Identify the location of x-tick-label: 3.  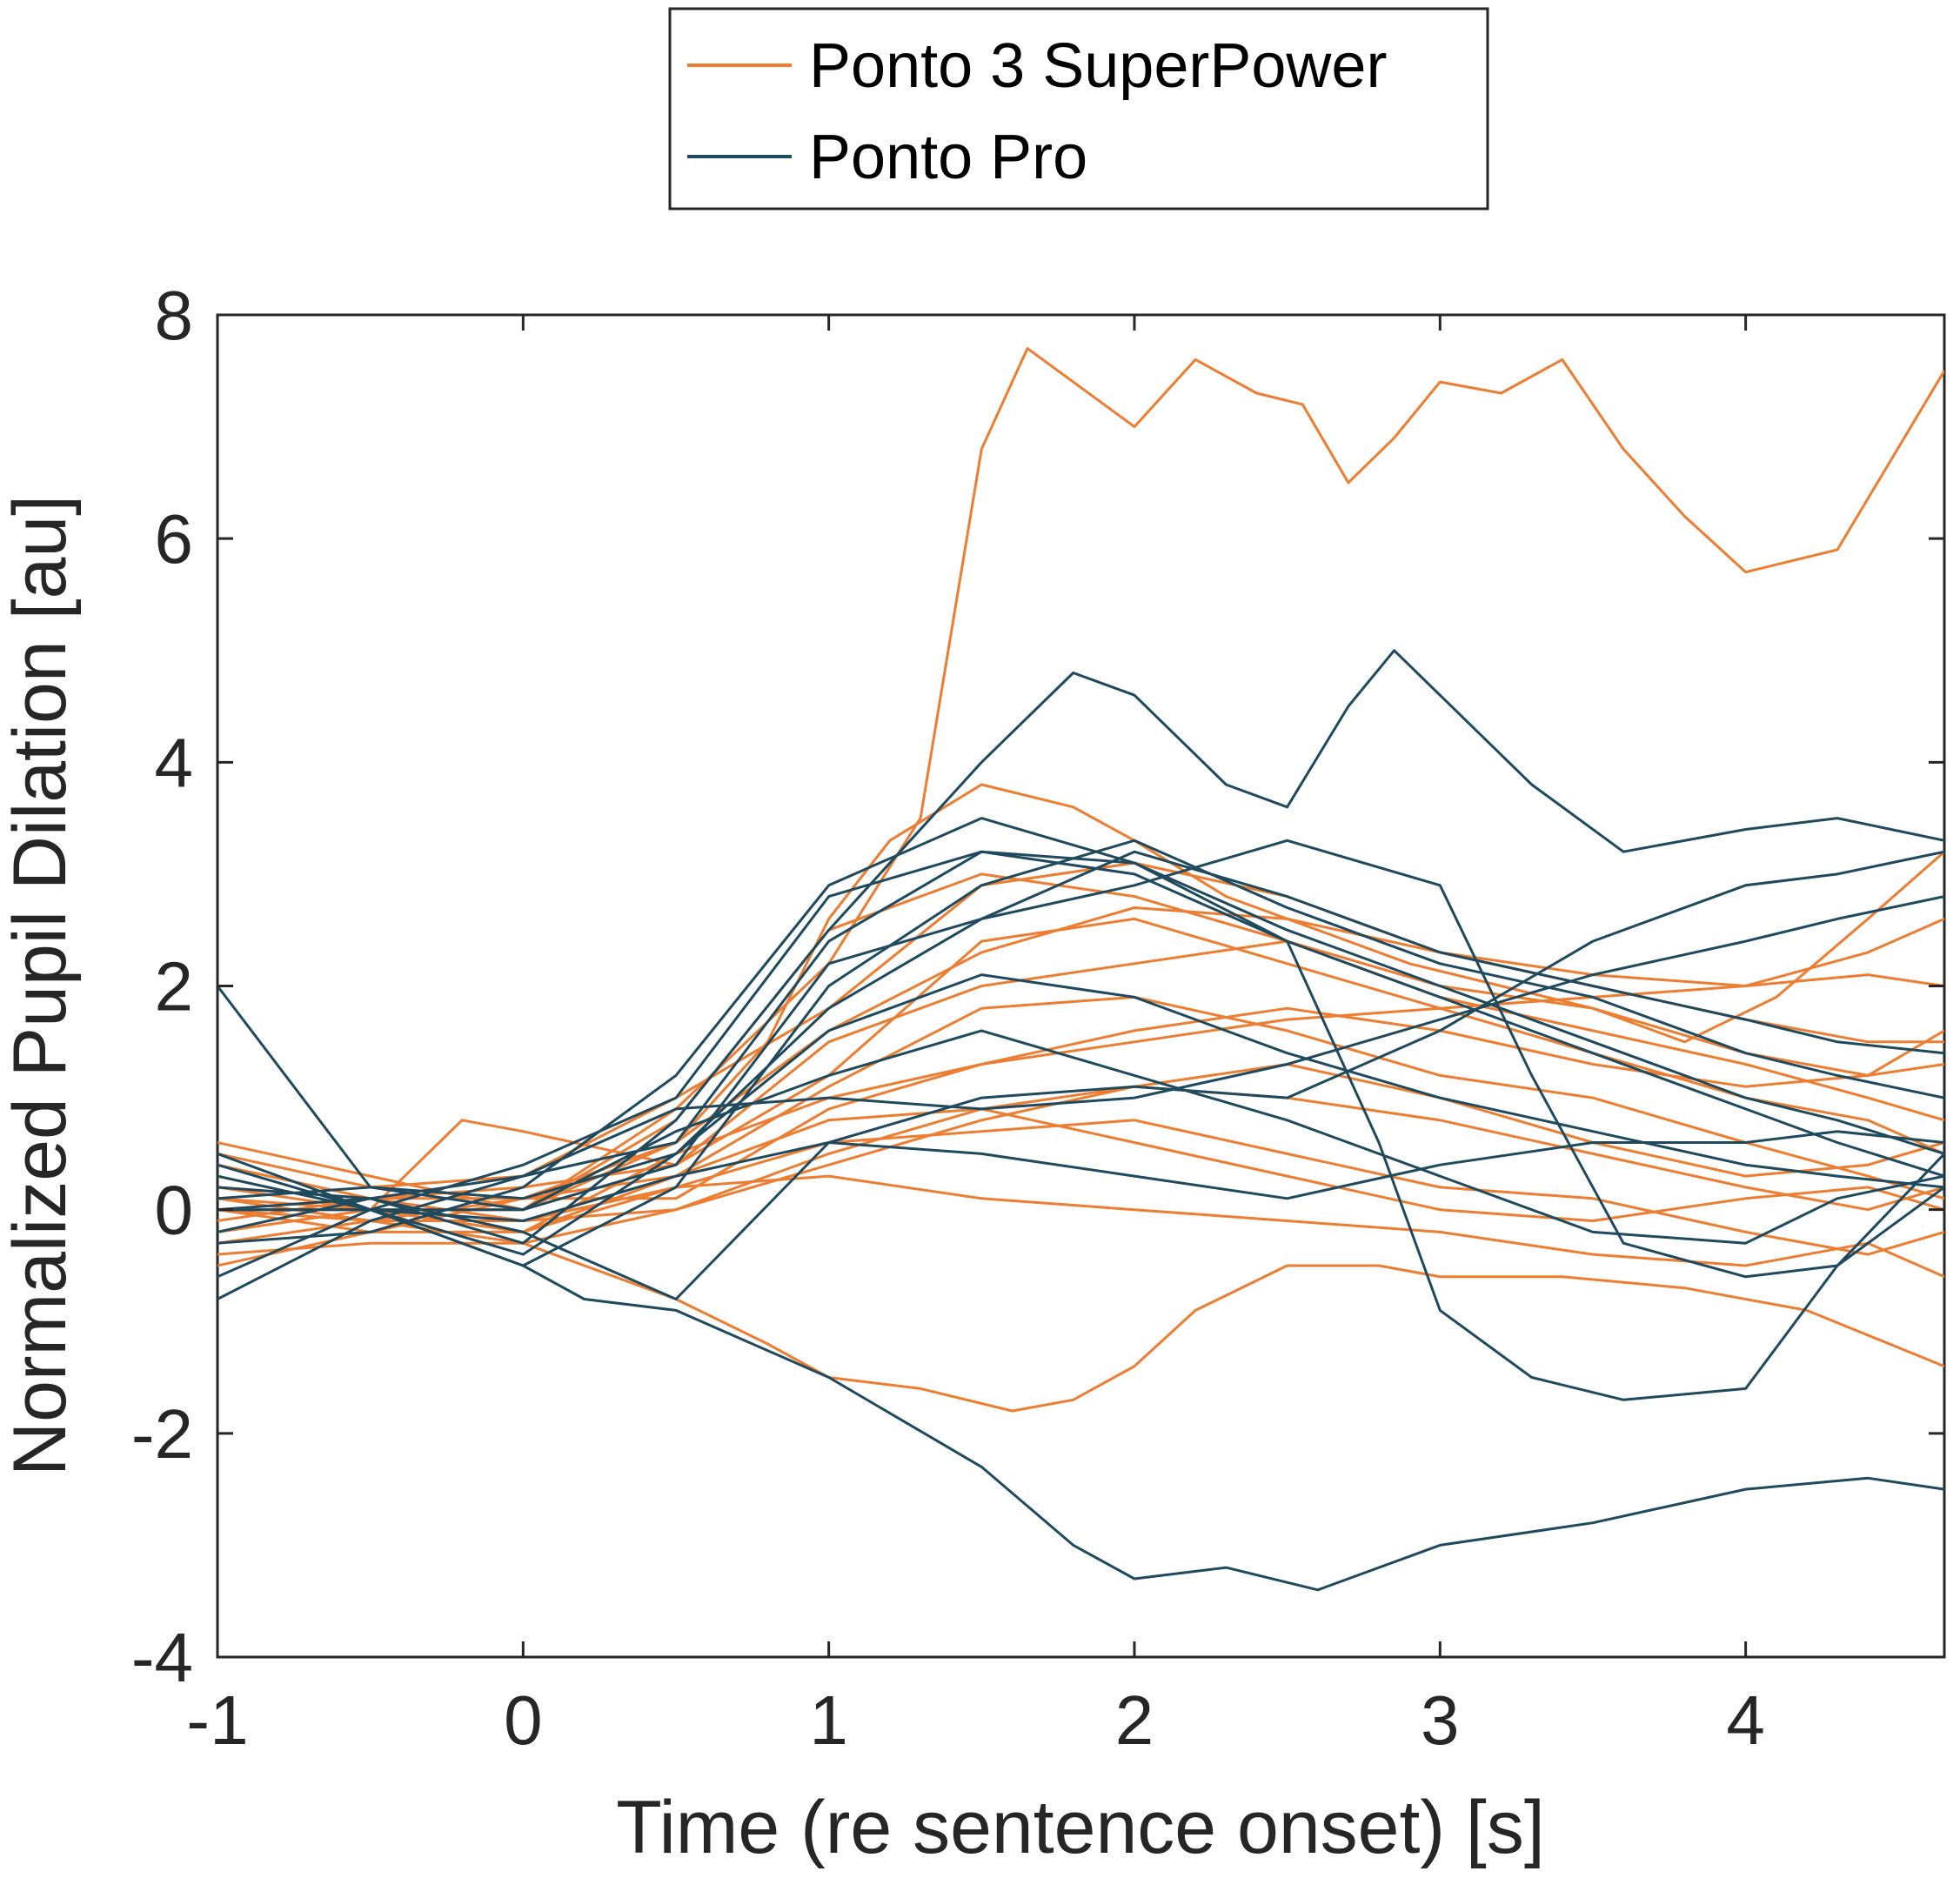
(1441, 1720).